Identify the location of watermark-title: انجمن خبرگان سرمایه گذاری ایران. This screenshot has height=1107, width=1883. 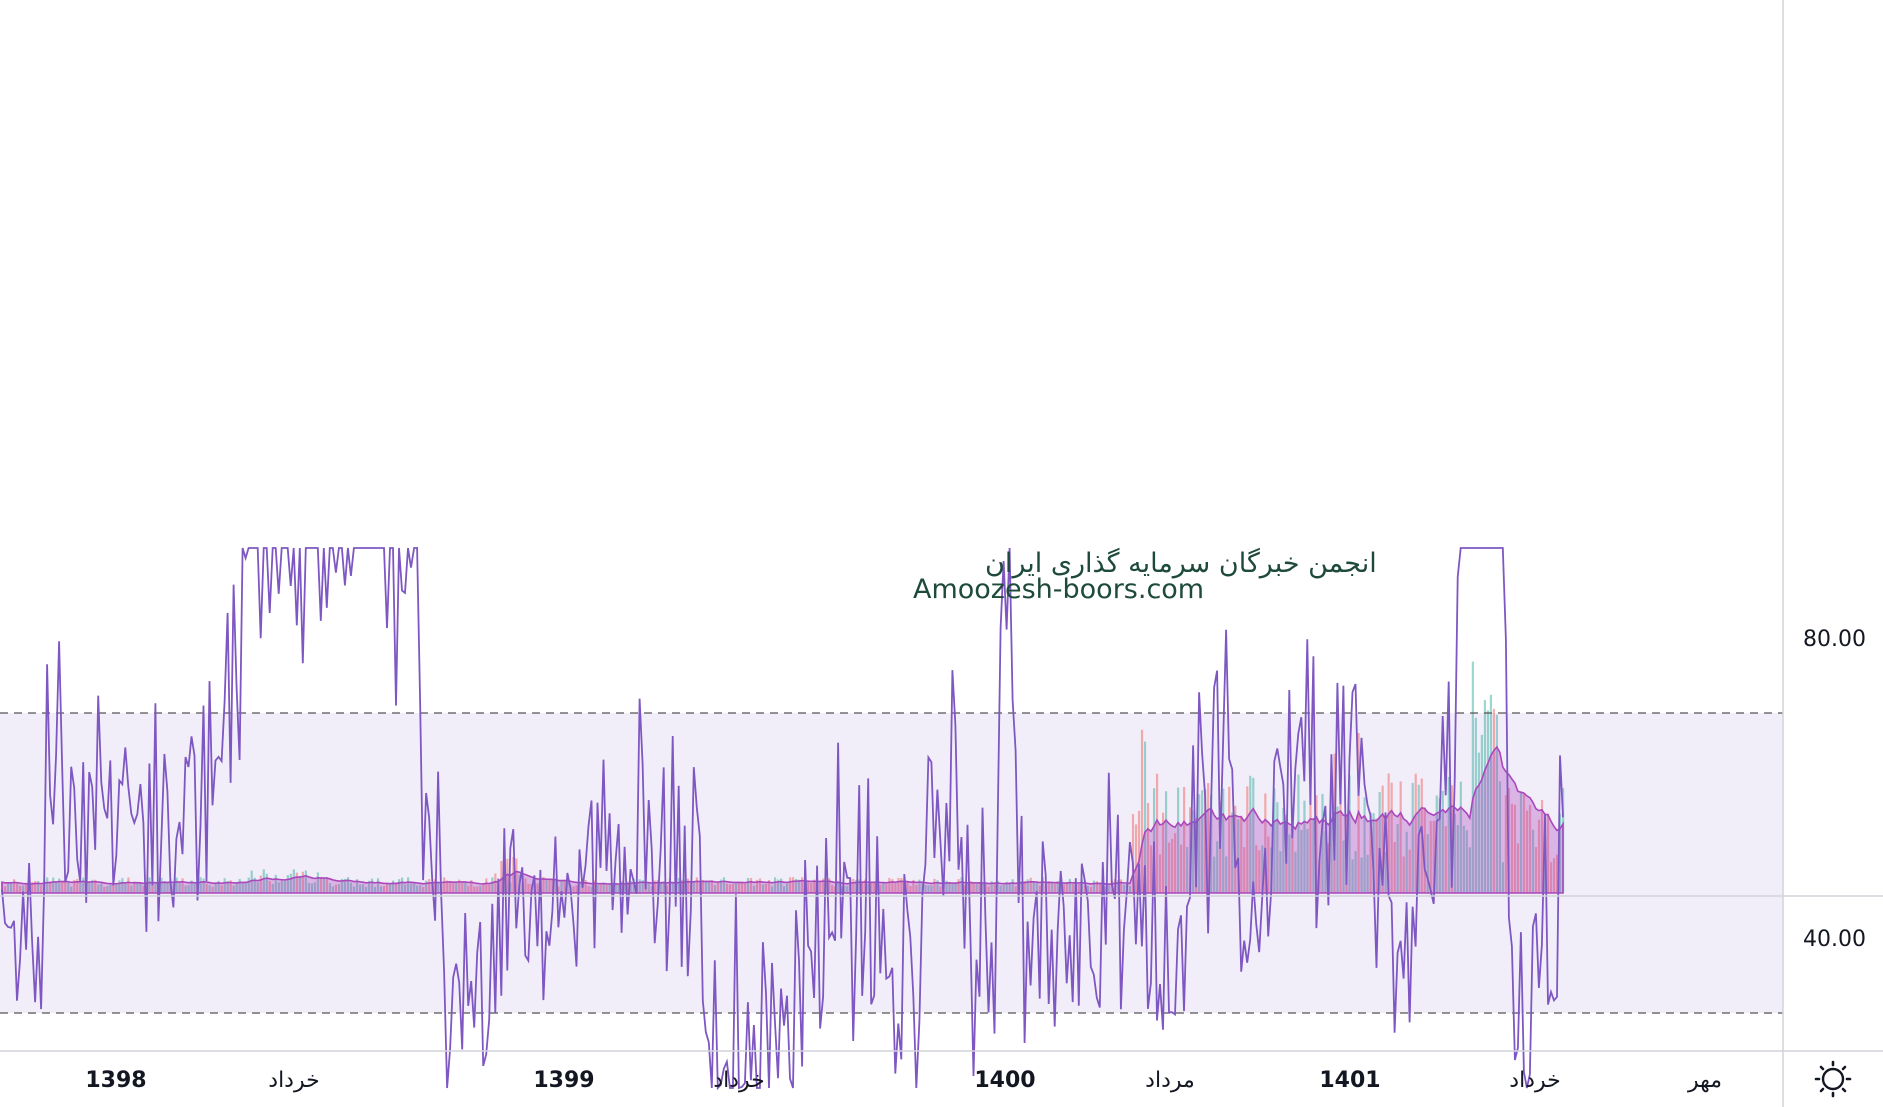
(1181, 563).